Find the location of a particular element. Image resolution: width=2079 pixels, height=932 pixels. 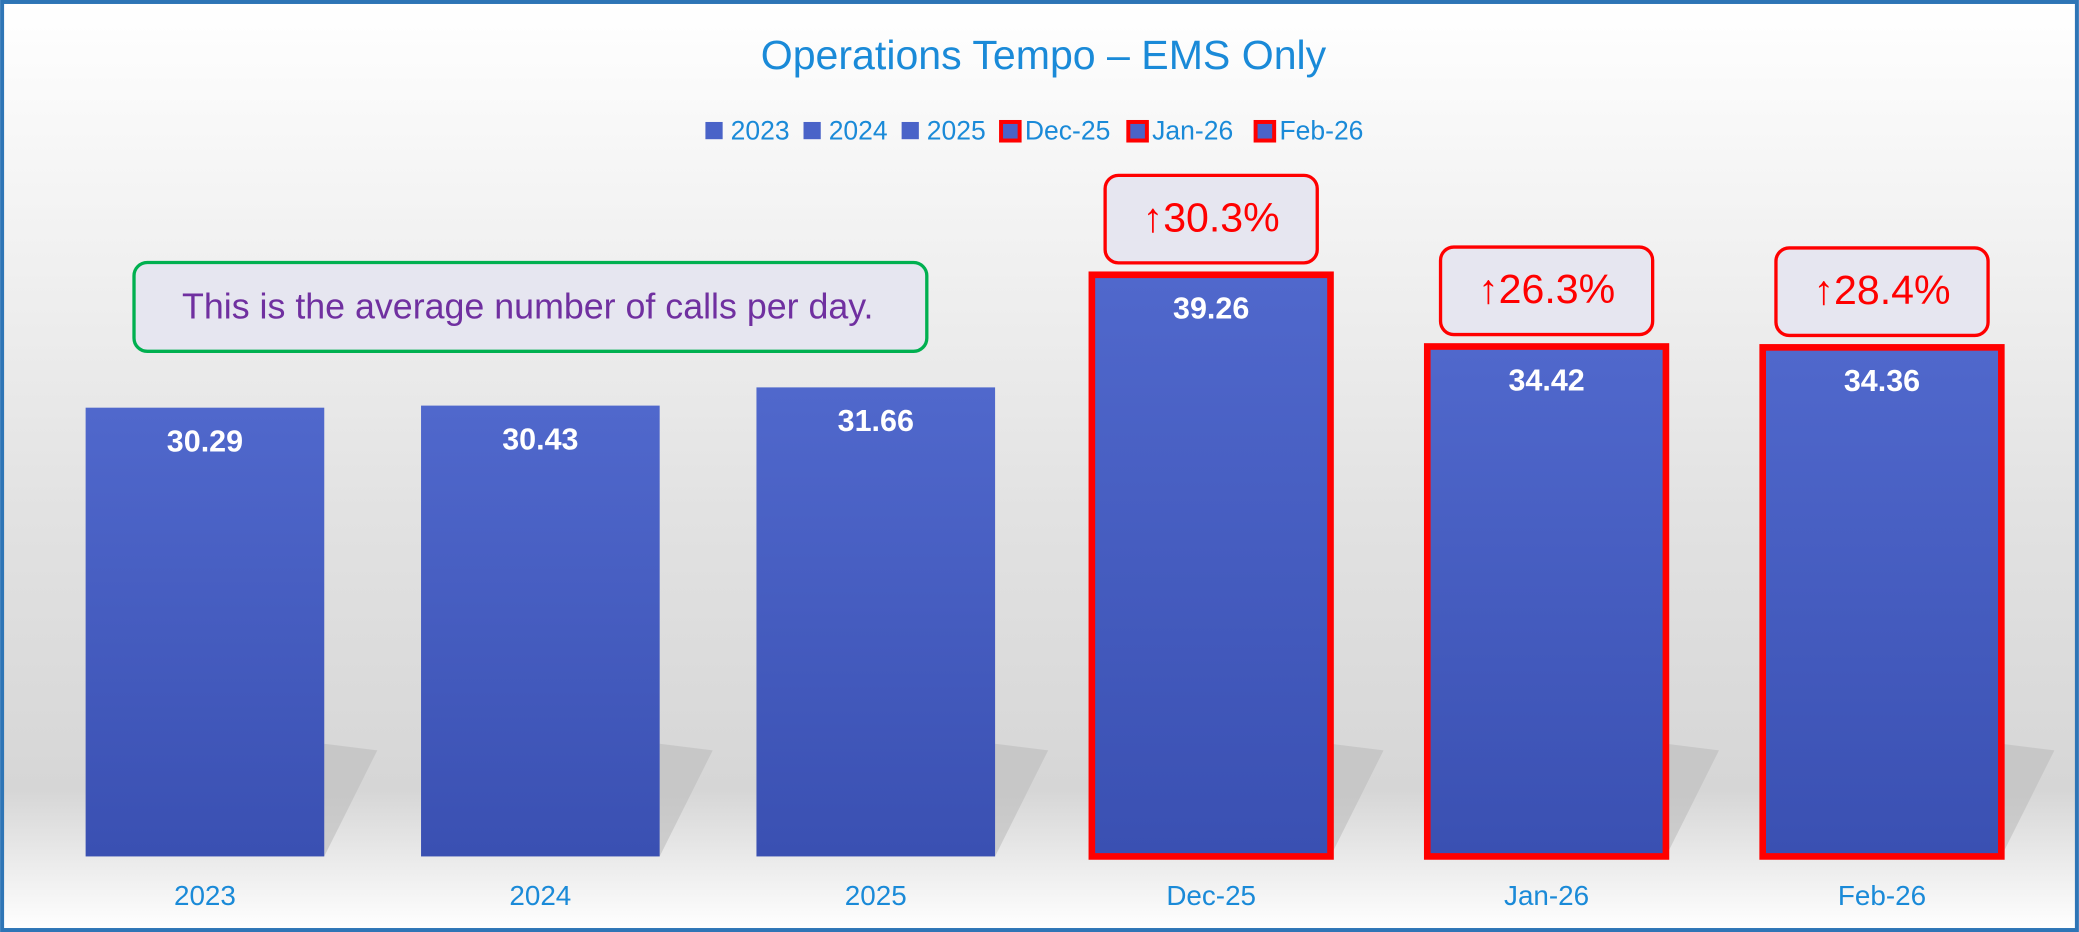

legend-label: 2025 is located at coordinates (956, 131).